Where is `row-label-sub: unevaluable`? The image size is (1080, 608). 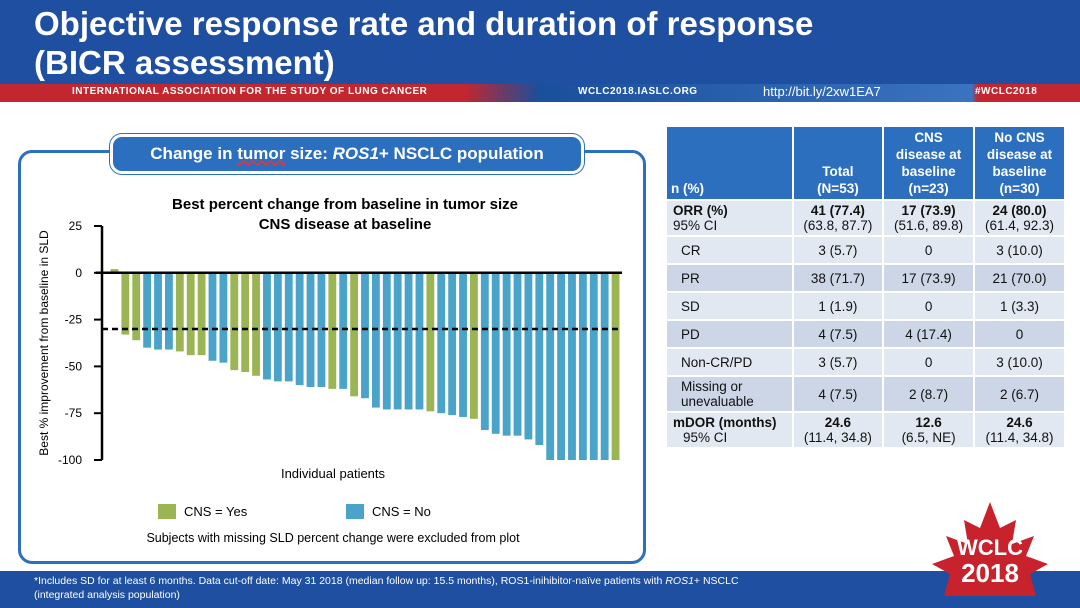 row-label-sub: unevaluable is located at coordinates (717, 401).